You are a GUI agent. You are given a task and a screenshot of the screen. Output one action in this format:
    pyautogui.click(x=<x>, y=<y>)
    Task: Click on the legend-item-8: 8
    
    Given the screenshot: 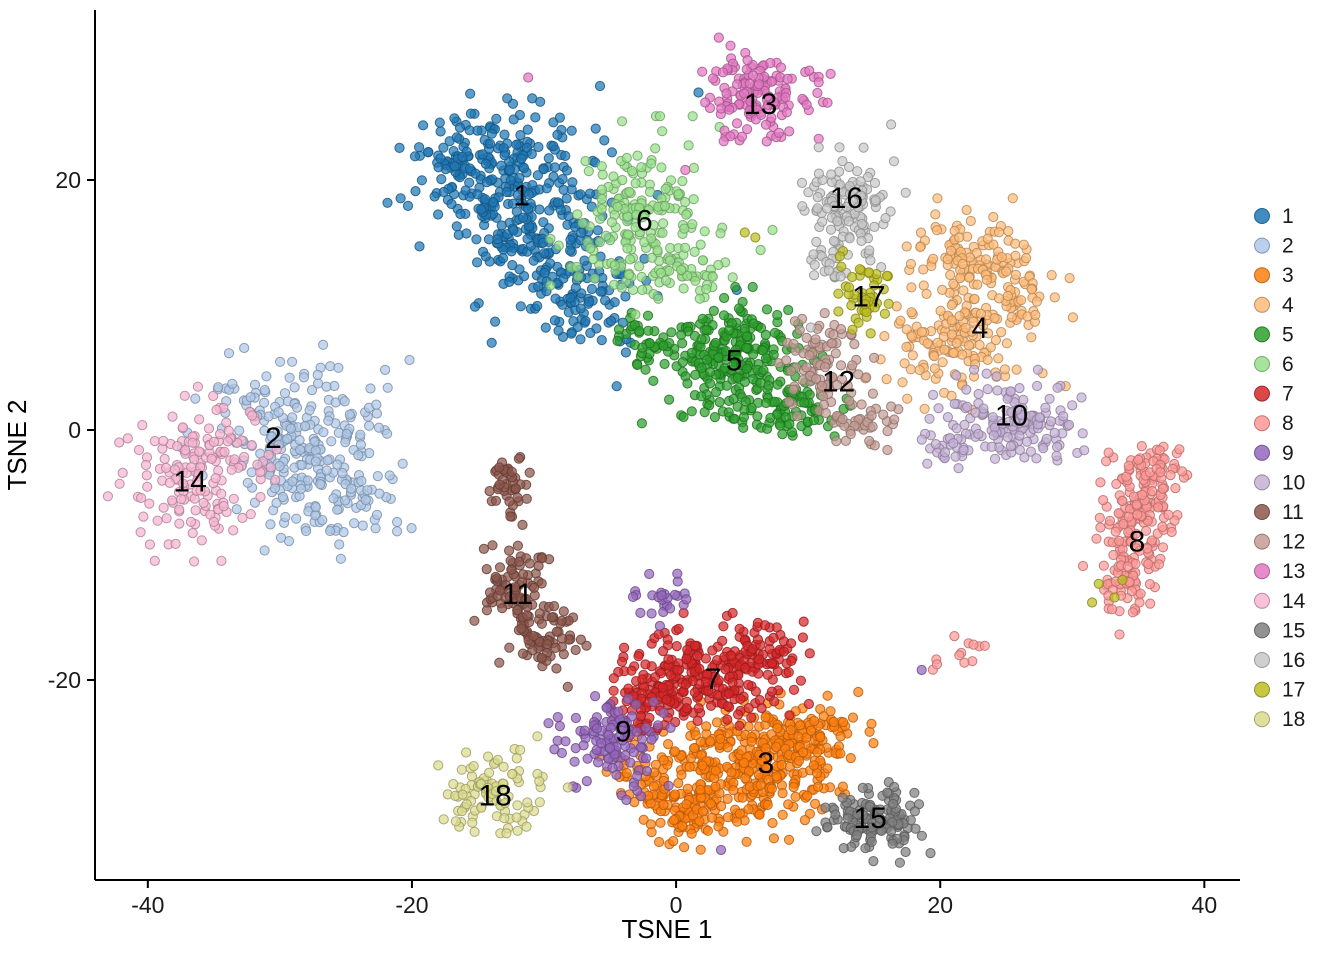 What is the action you would take?
    pyautogui.click(x=1274, y=423)
    